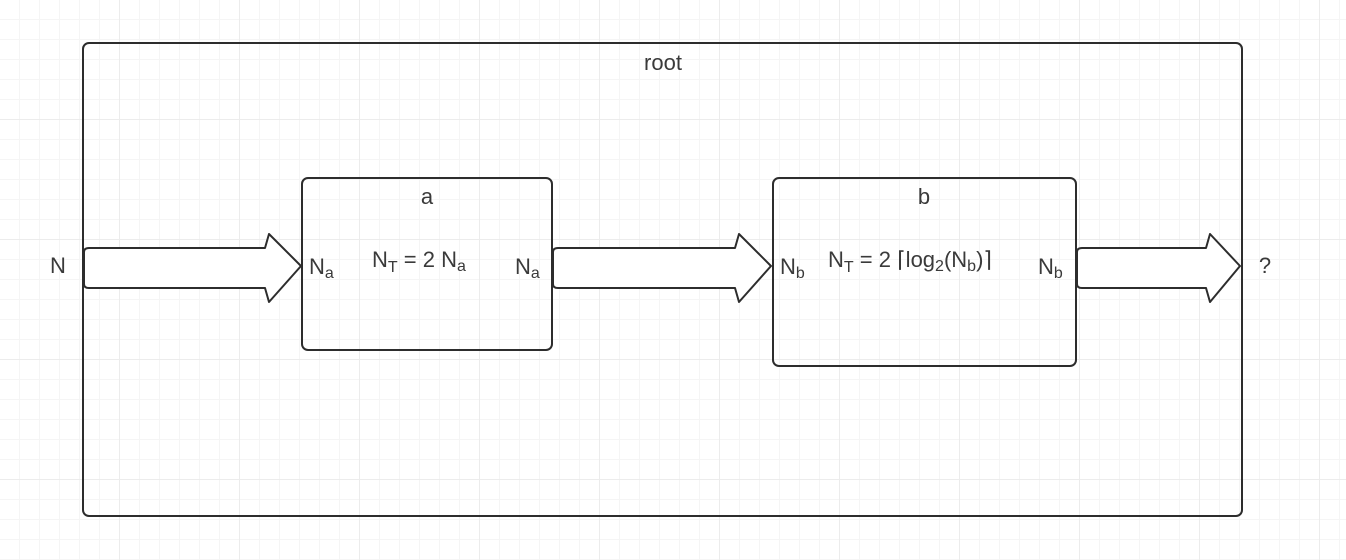 Image resolution: width=1346 pixels, height=560 pixels. I want to click on block-b-input-port: Nb, so click(792, 268).